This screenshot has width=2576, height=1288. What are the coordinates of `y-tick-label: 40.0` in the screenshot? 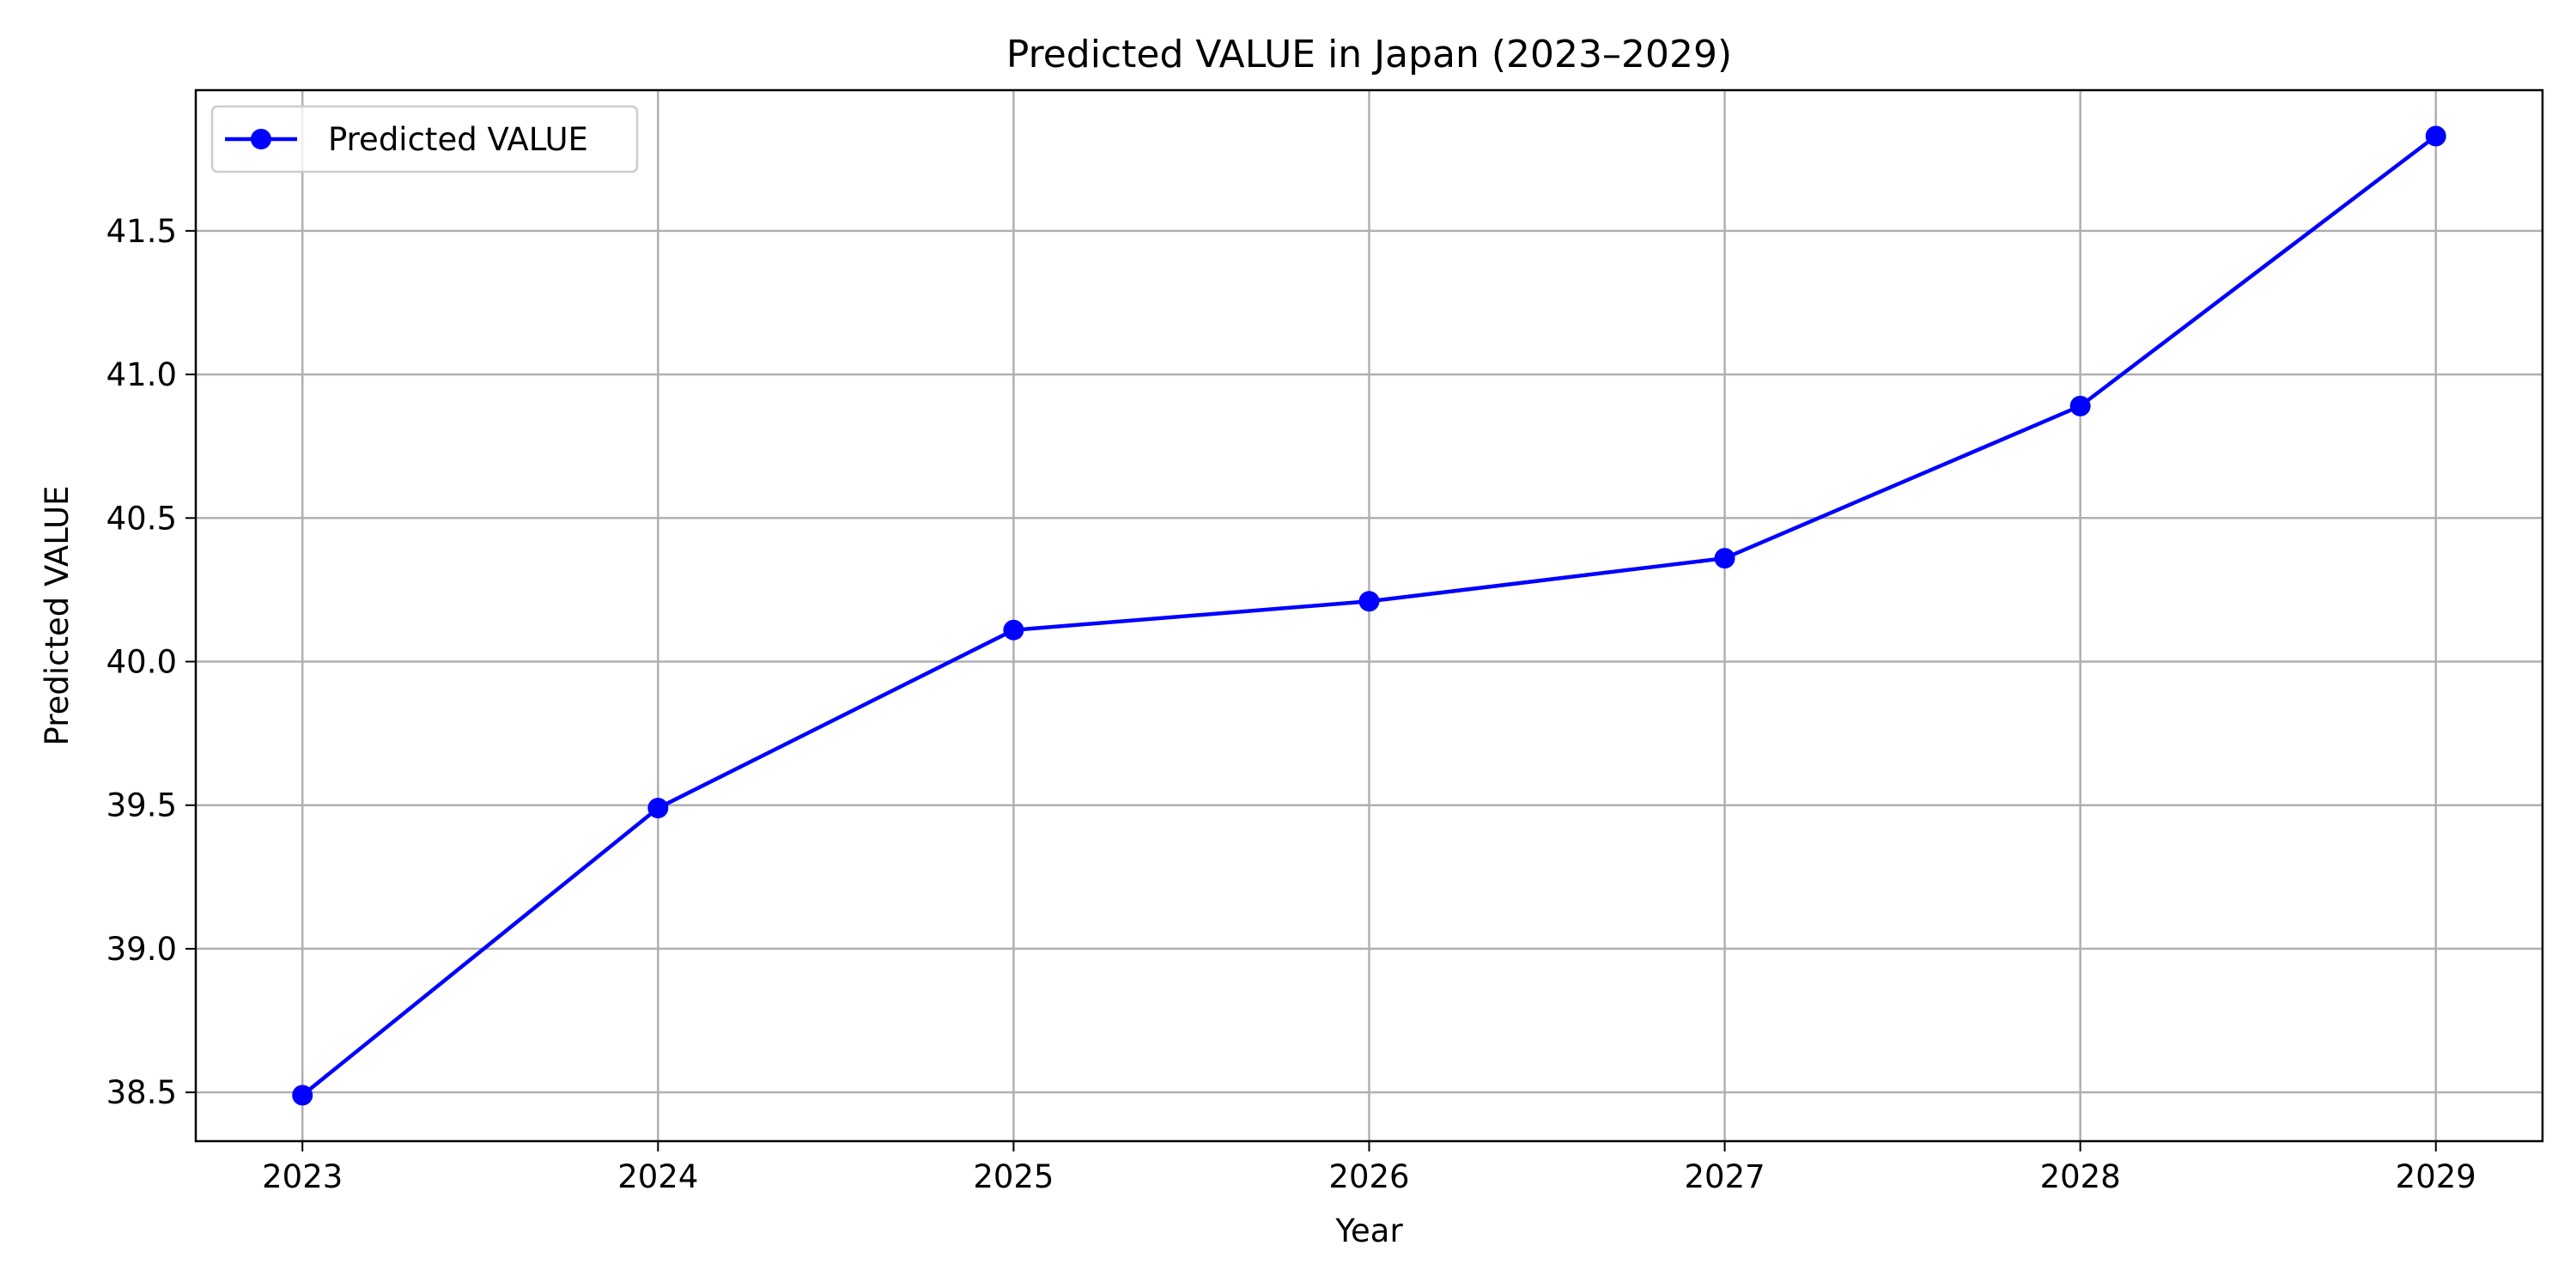 It's located at (142, 662).